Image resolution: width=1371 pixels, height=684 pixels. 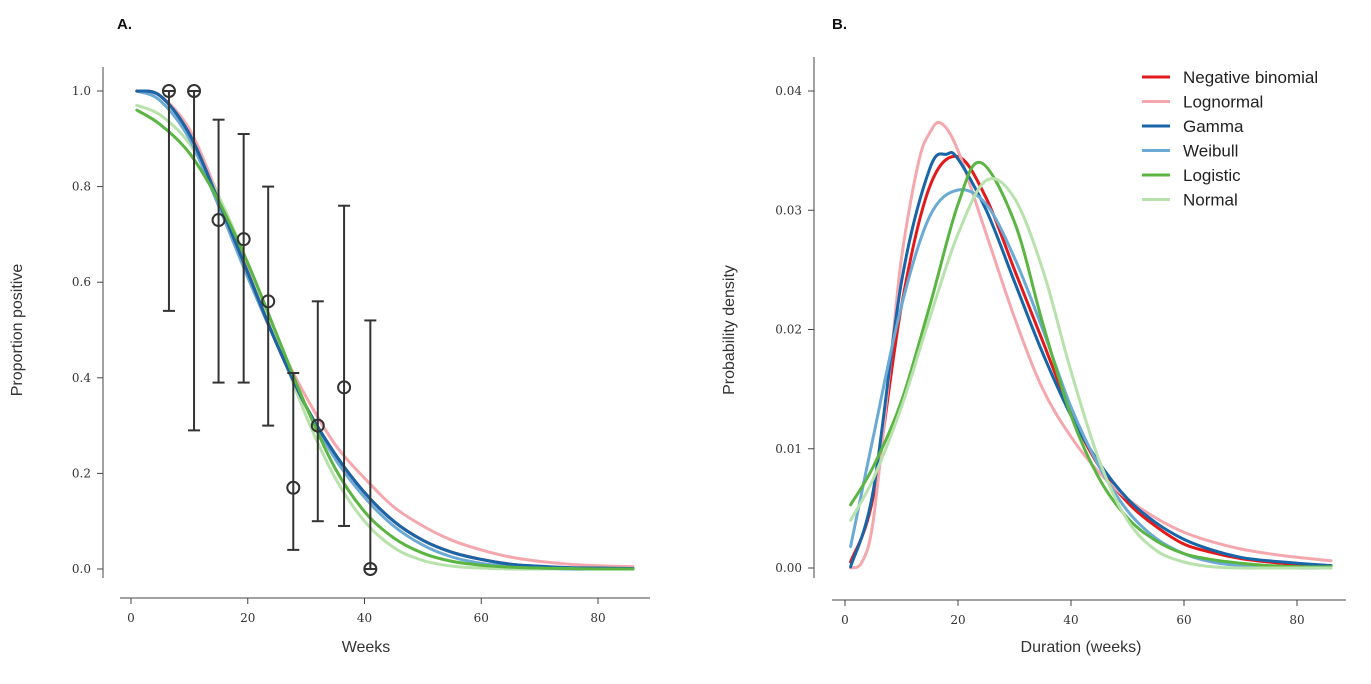 What do you see at coordinates (481, 618) in the screenshot?
I see `panelA-x-tick-label: 60` at bounding box center [481, 618].